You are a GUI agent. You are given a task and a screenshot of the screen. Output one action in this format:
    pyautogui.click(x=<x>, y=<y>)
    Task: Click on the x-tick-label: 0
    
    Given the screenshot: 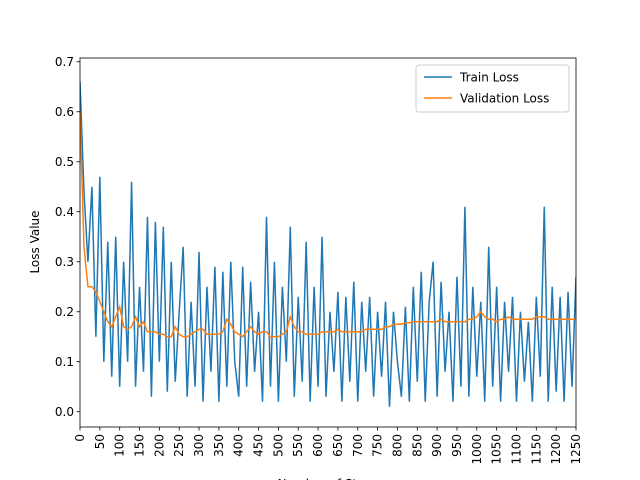 What is the action you would take?
    pyautogui.click(x=80, y=438)
    